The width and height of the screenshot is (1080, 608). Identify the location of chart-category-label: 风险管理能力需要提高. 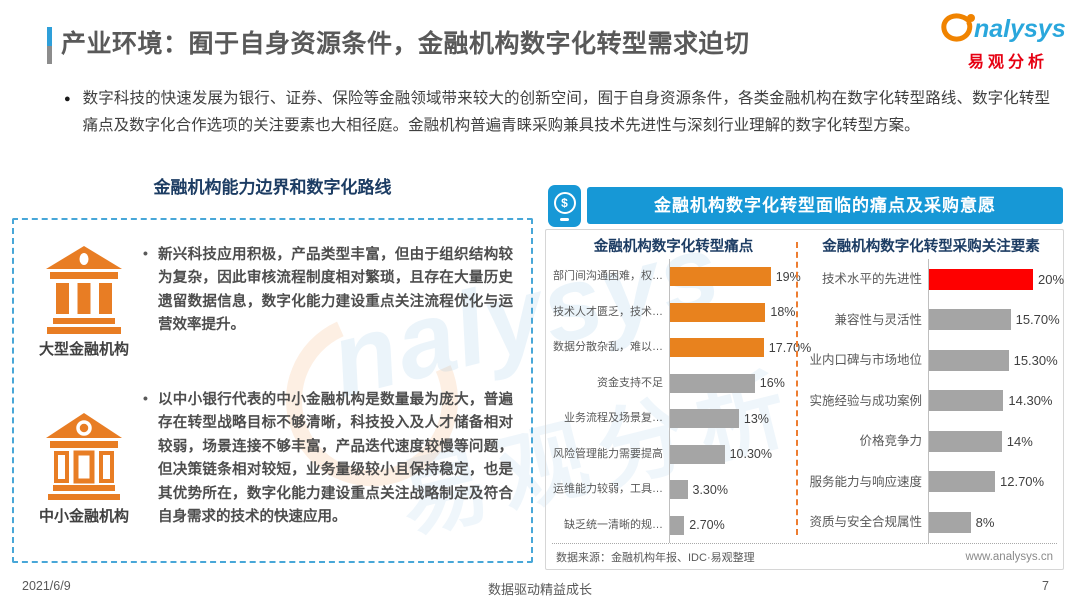
(608, 453).